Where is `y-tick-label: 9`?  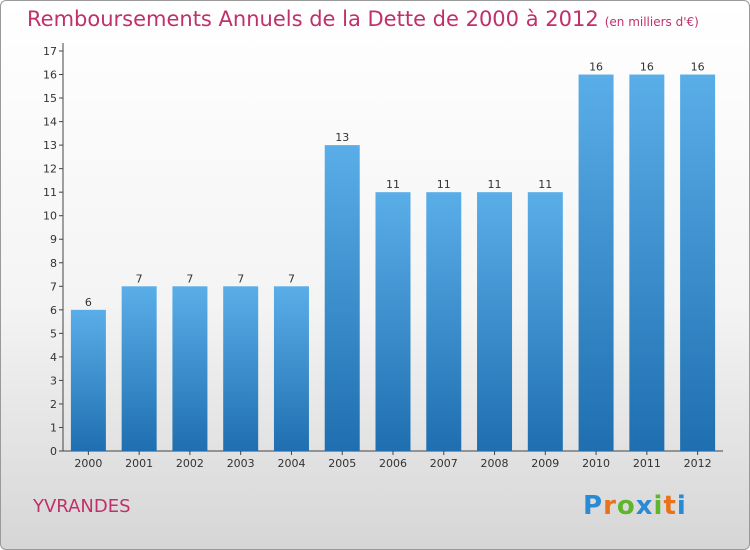
y-tick-label: 9 is located at coordinates (53, 239).